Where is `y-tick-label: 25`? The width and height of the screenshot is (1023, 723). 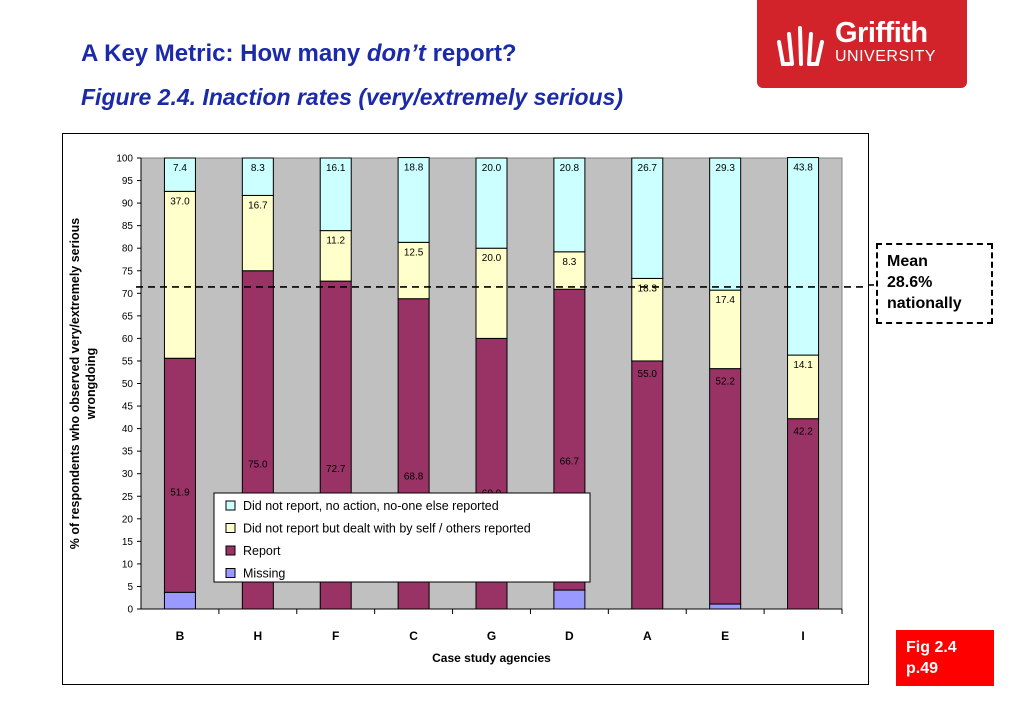 y-tick-label: 25 is located at coordinates (128, 497).